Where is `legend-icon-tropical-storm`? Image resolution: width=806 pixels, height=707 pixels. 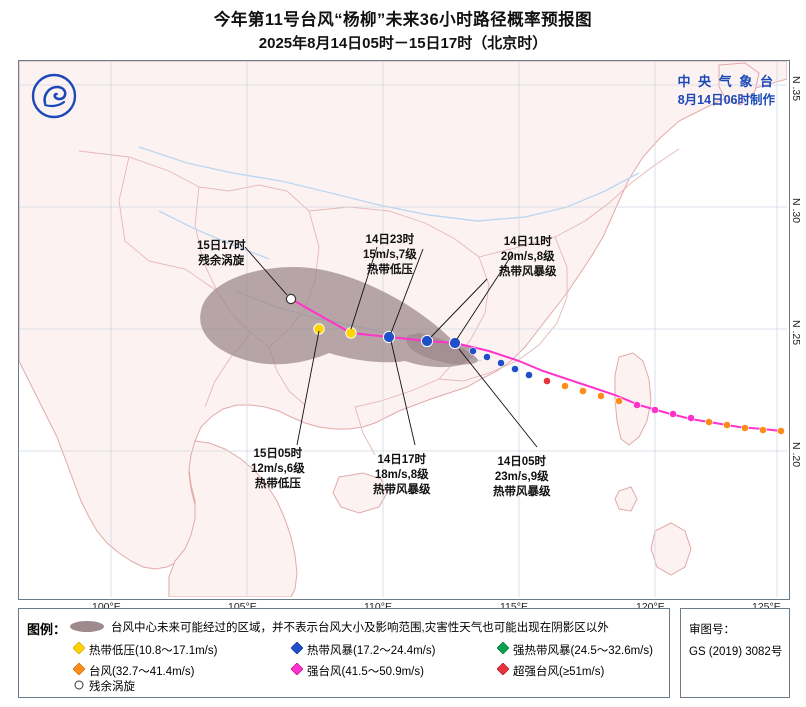
legend-icon-tropical-storm is located at coordinates (297, 648).